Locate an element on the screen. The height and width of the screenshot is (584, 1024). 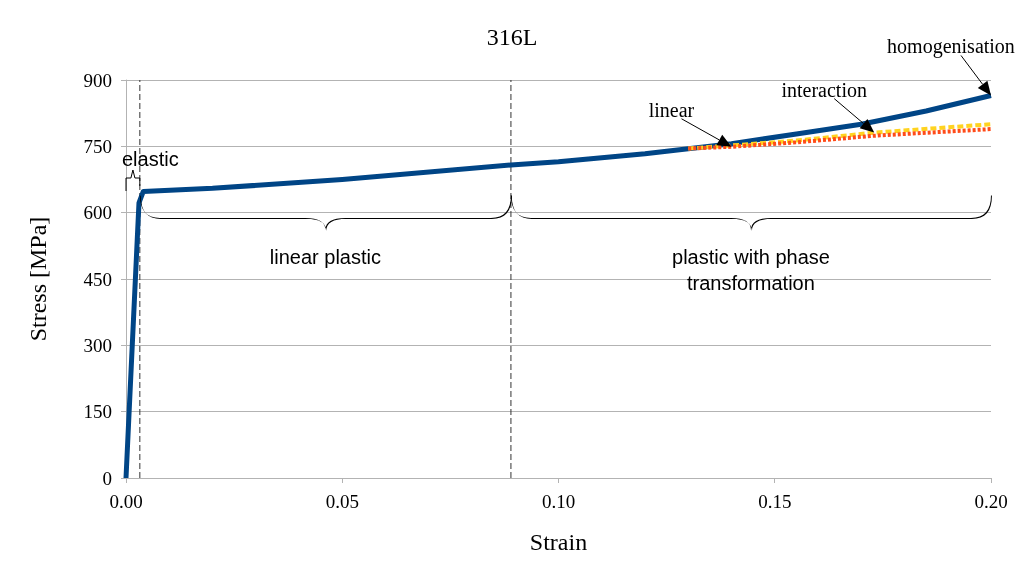
y-tick-label: 600 is located at coordinates (97, 213).